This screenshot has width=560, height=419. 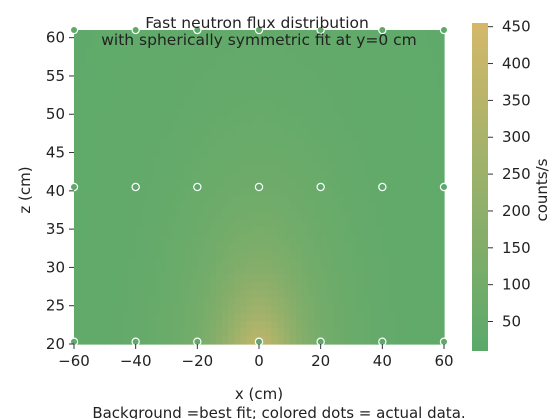 I want to click on data-point, so click(x=259, y=187).